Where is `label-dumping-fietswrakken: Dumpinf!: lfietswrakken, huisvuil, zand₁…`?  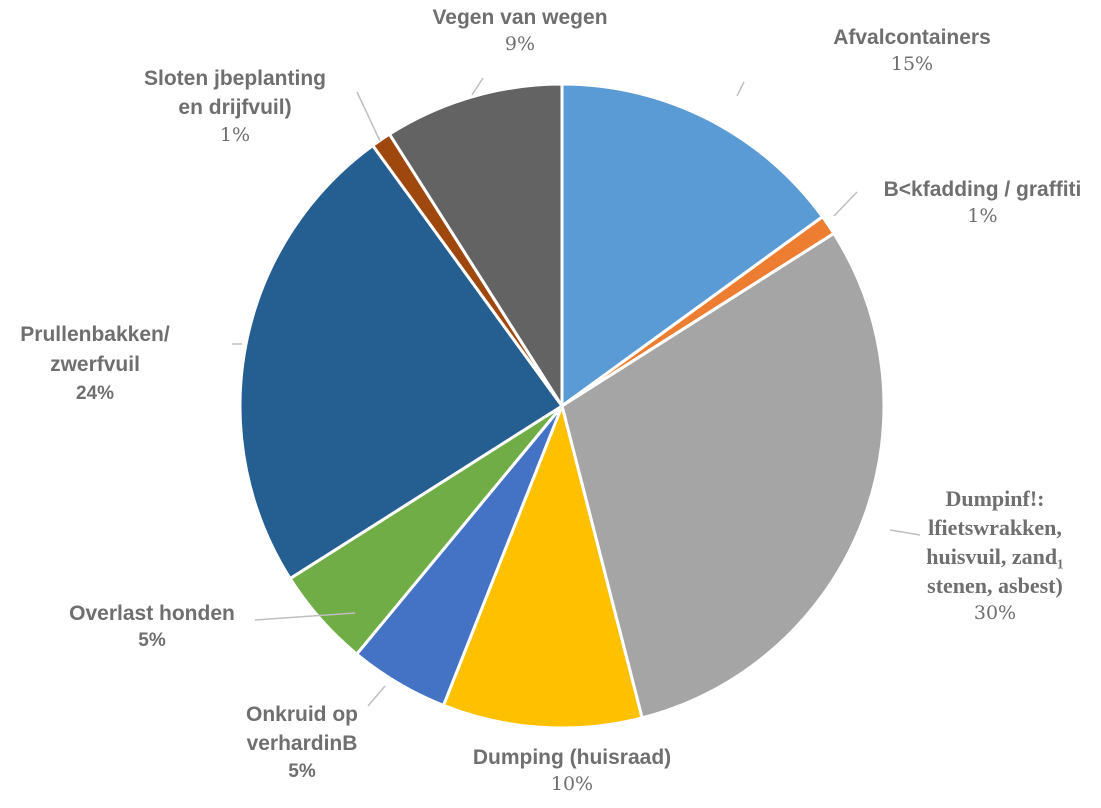
label-dumping-fietswrakken: Dumpinf!: lfietswrakken, huisvuil, zand₁… is located at coordinates (995, 555).